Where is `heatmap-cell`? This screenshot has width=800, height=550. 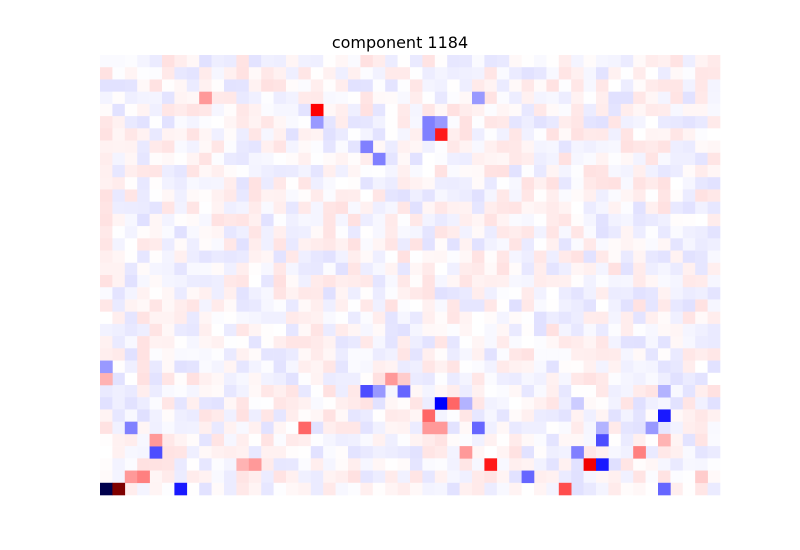
heatmap-cell is located at coordinates (255, 464).